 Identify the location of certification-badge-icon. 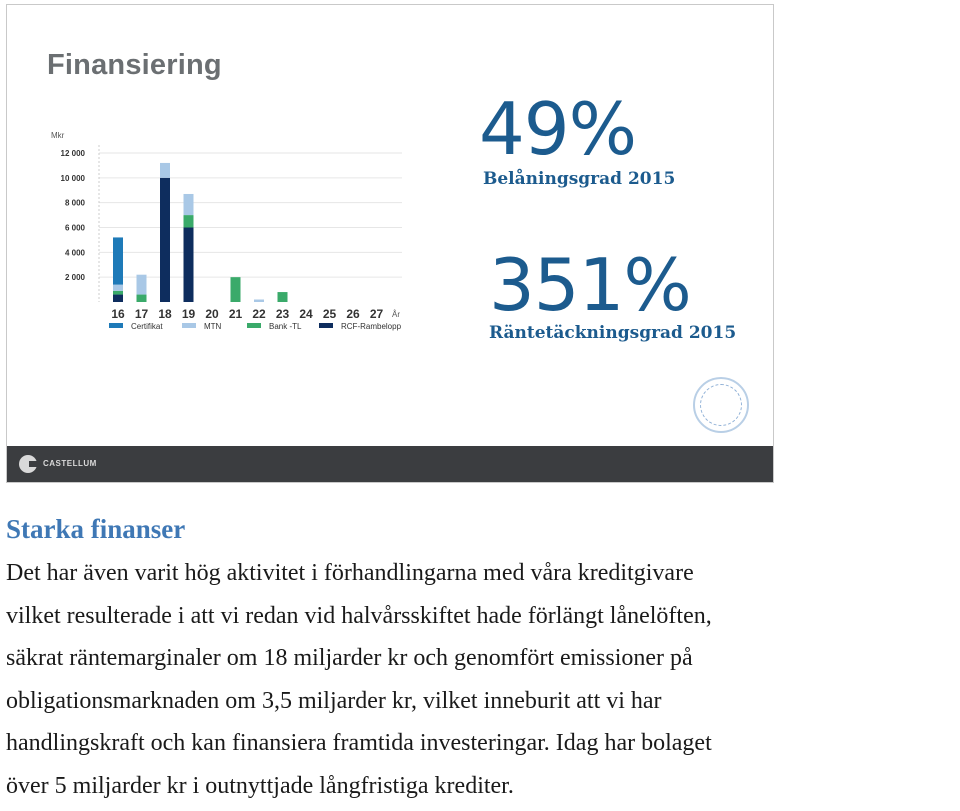
(721, 405).